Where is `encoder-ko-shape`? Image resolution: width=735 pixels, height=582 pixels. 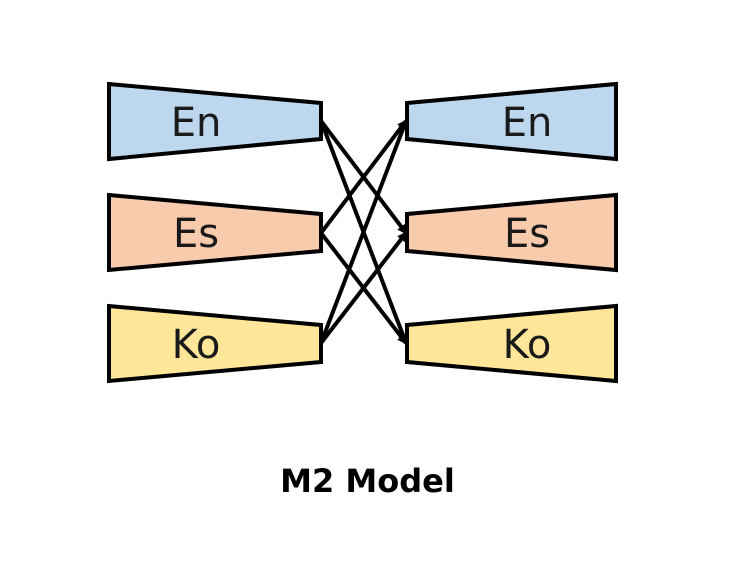 encoder-ko-shape is located at coordinates (215, 343).